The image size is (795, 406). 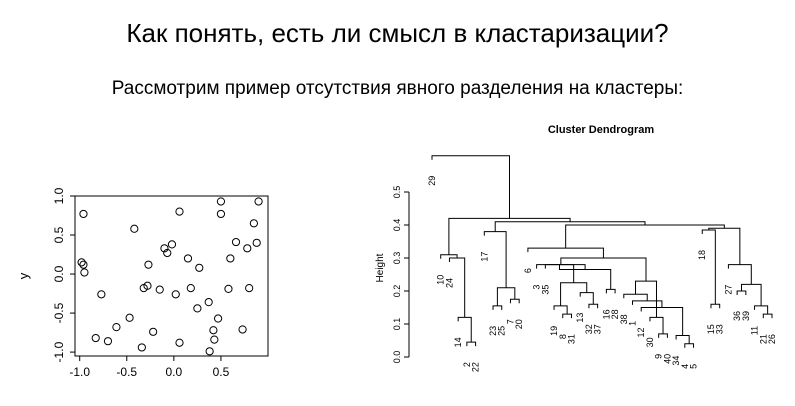 I want to click on dendrogram-leaf-label: 25, so click(x=502, y=331).